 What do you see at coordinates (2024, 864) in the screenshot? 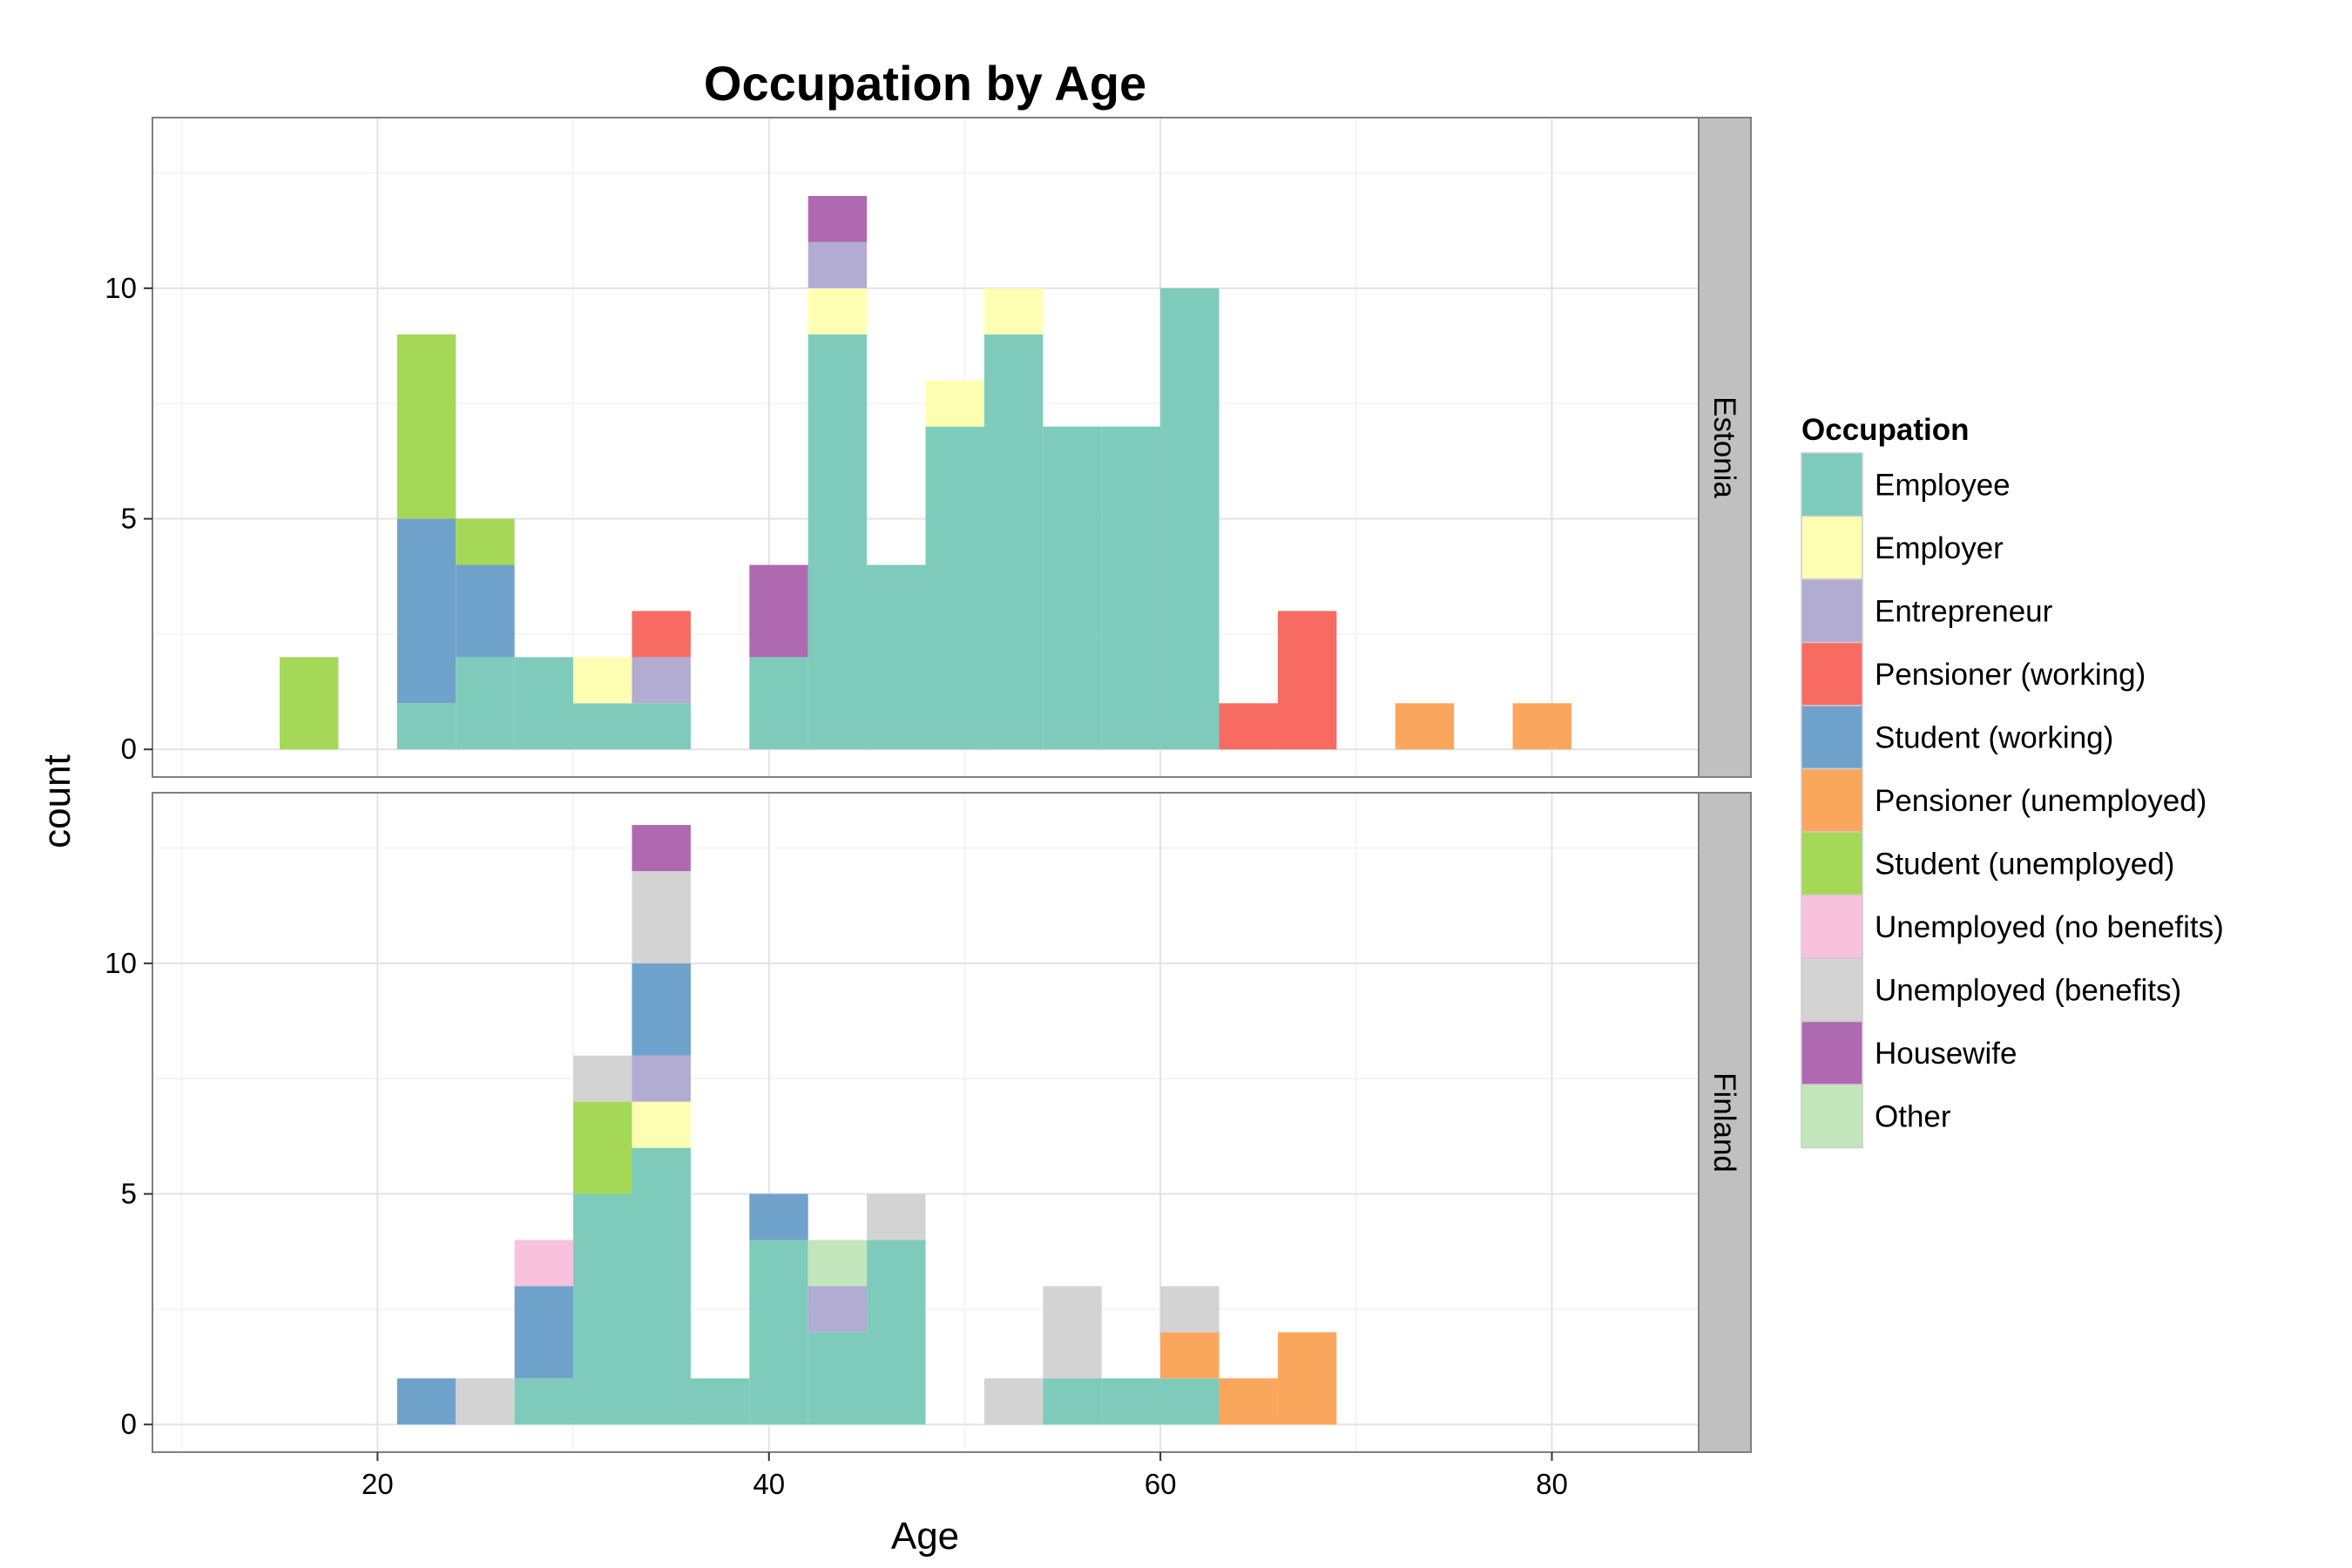
I see `legend-label: Student (unemployed)` at bounding box center [2024, 864].